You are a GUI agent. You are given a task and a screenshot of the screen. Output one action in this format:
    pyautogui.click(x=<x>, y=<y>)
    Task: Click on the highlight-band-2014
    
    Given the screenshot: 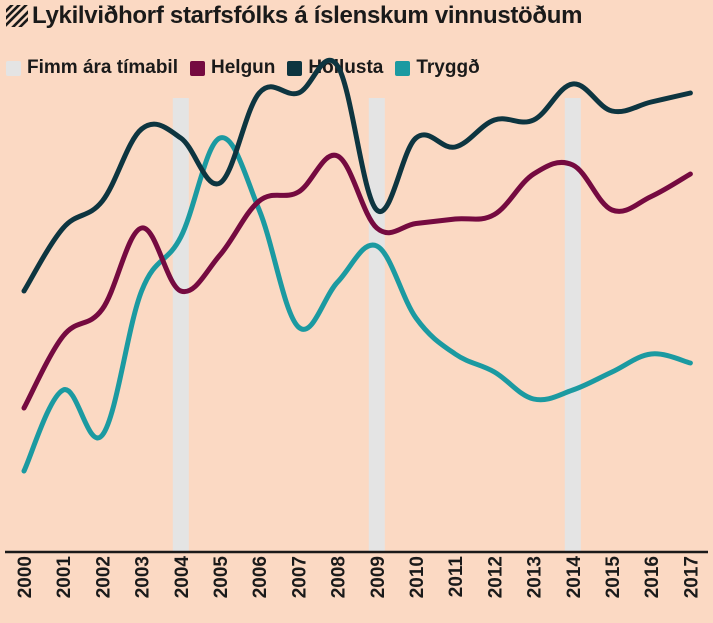 What is the action you would take?
    pyautogui.click(x=572, y=325)
    